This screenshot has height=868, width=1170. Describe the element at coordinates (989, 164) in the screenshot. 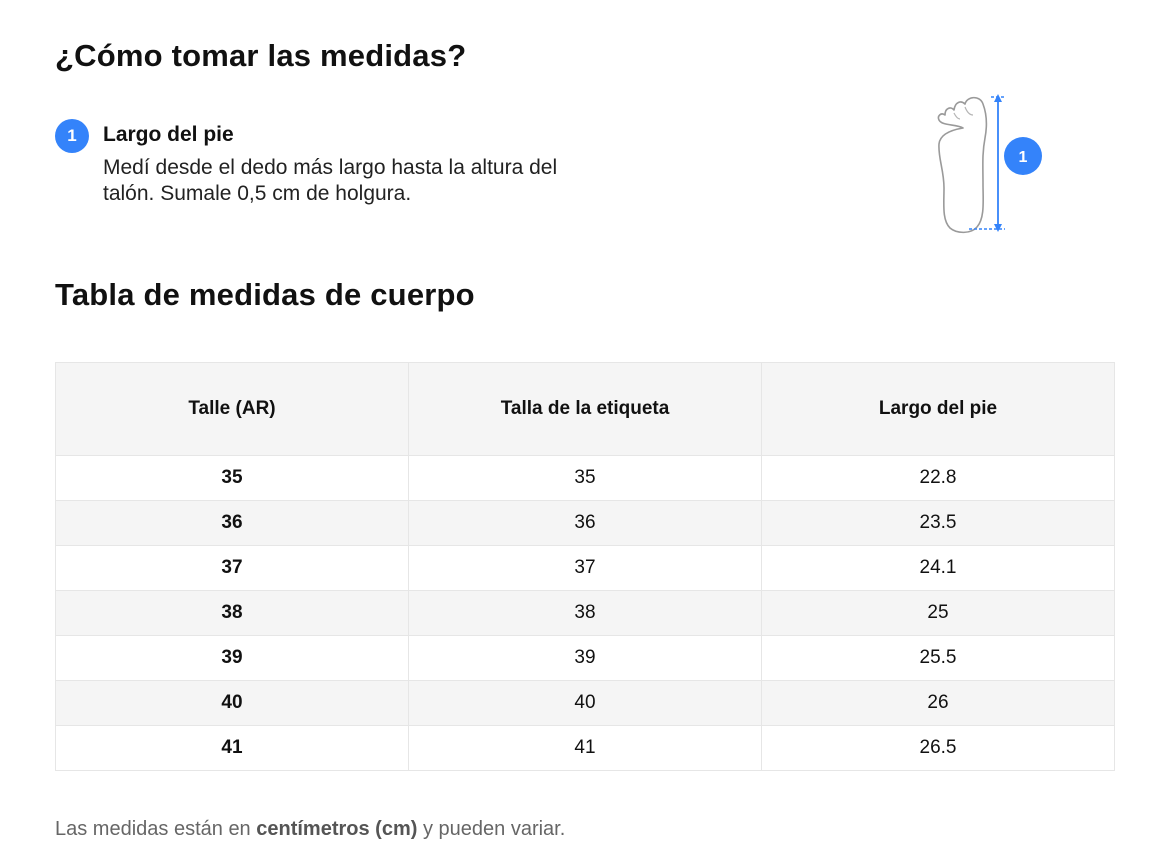

I see `foot-outline-icon: 1` at that location.